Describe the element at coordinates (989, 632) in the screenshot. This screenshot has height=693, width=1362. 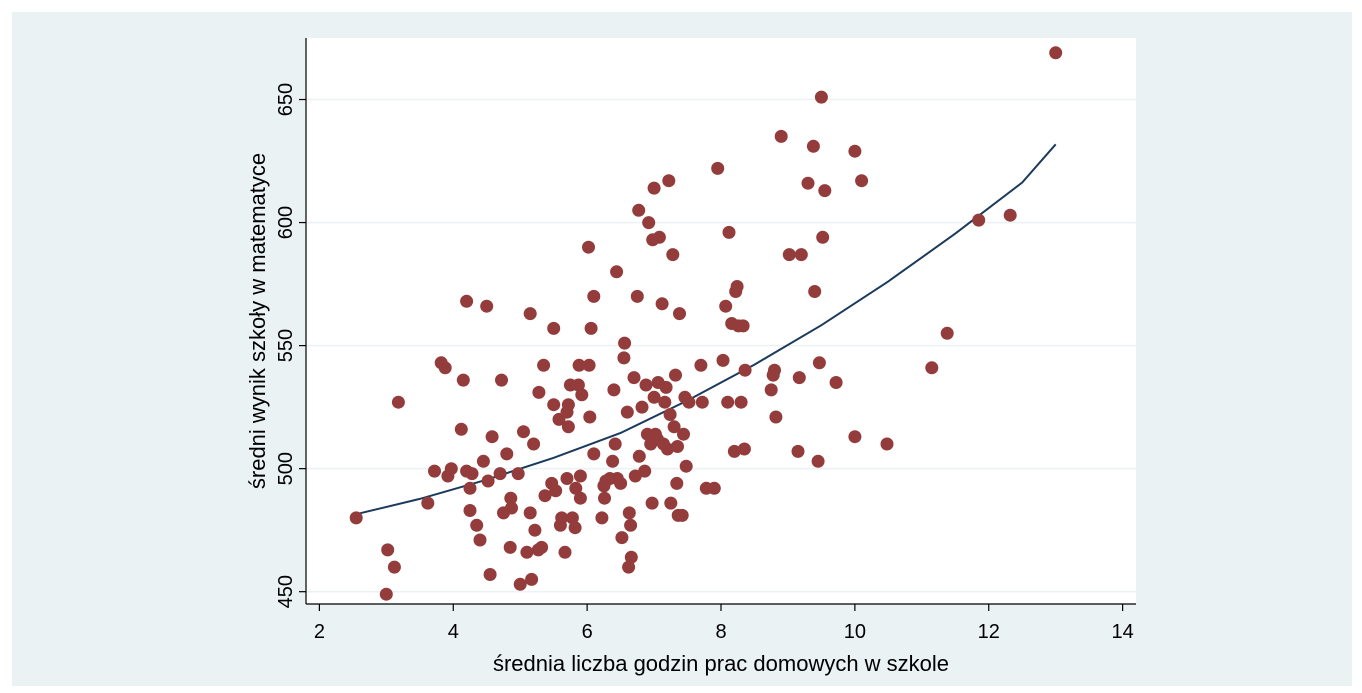
I see `x-tick-label-12: 12` at that location.